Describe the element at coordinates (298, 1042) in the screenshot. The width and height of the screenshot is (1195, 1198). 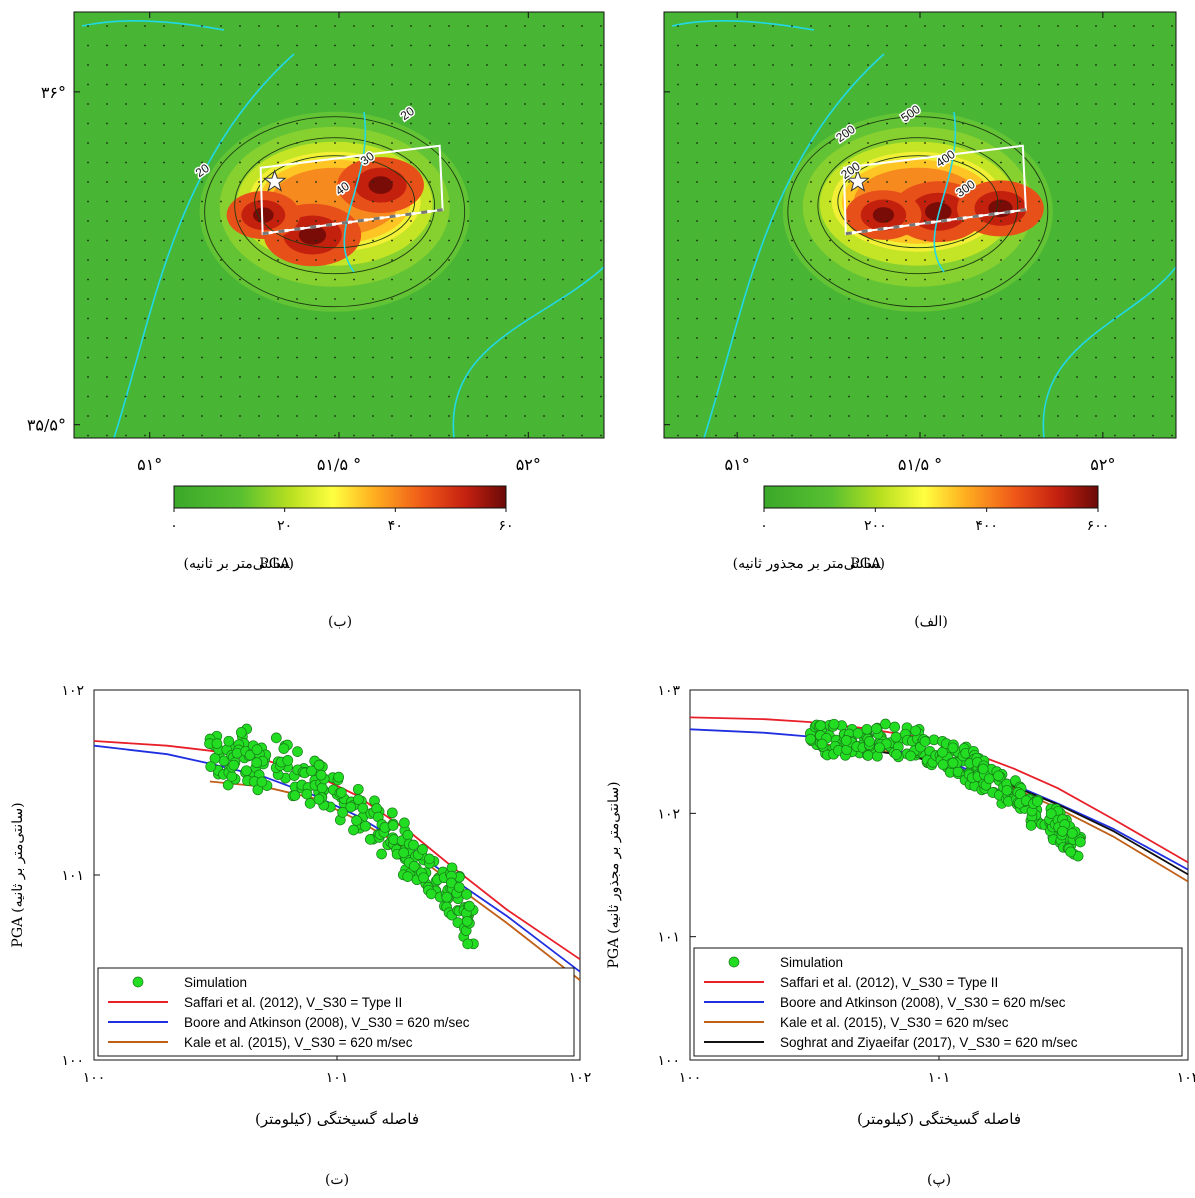
I see `legend-entry: Kale et al. (2015), V_S30 = 620 m/sec` at that location.